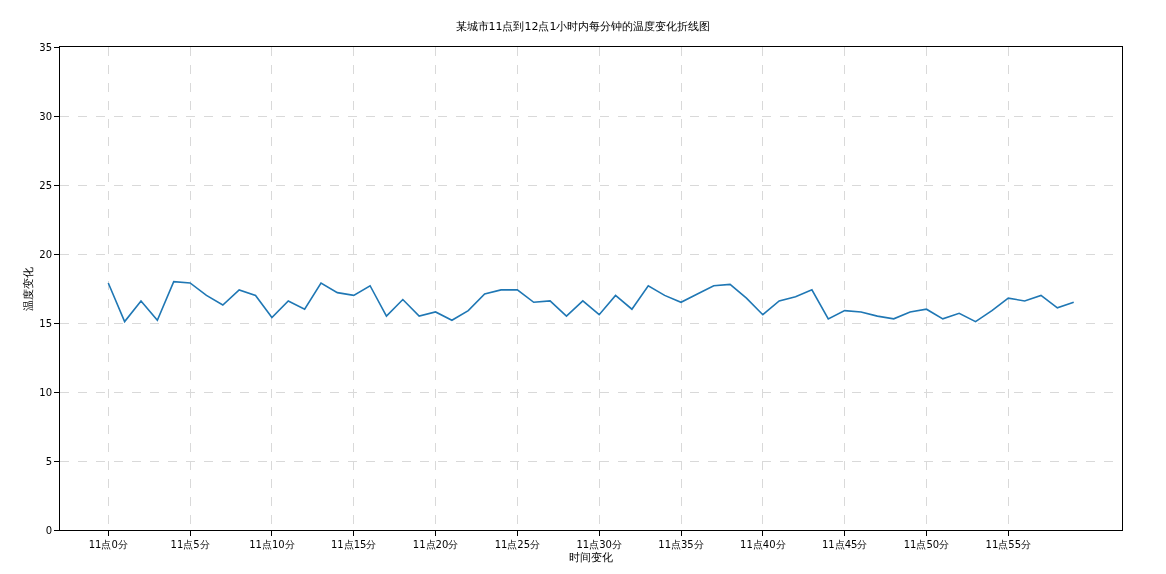 The image size is (1166, 574). I want to click on x-tick-label: 11点35分, so click(681, 544).